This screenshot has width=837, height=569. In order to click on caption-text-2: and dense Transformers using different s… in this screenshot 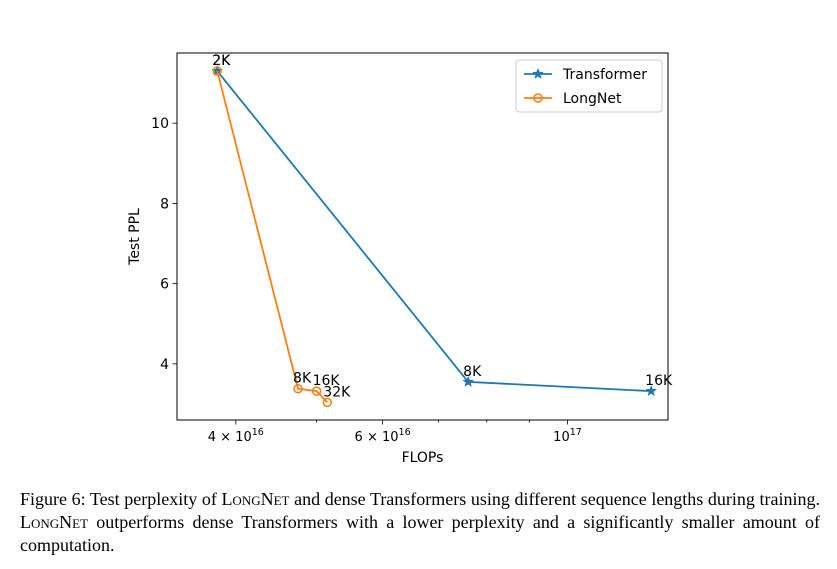, I will do `click(557, 499)`.